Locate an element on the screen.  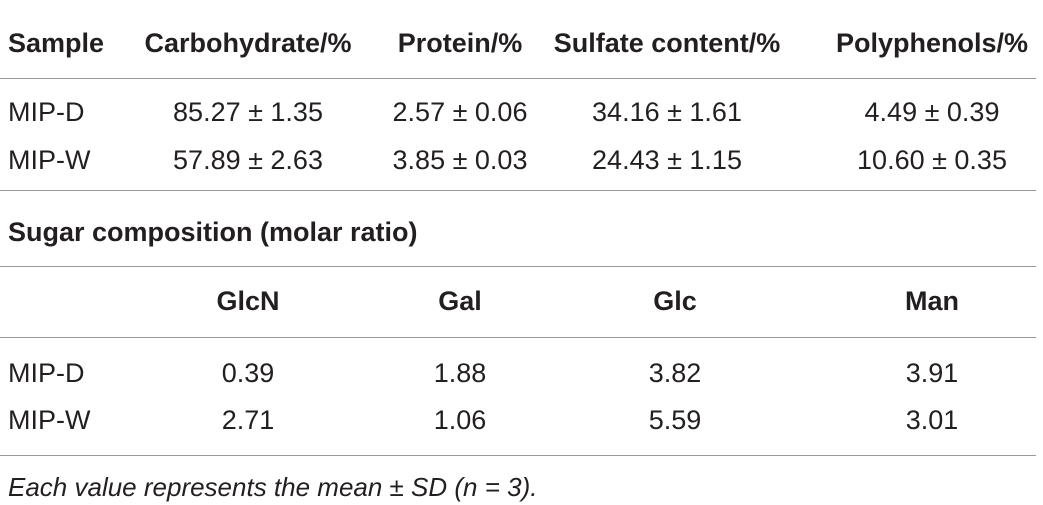
column-header: GlcN is located at coordinates (248, 301).